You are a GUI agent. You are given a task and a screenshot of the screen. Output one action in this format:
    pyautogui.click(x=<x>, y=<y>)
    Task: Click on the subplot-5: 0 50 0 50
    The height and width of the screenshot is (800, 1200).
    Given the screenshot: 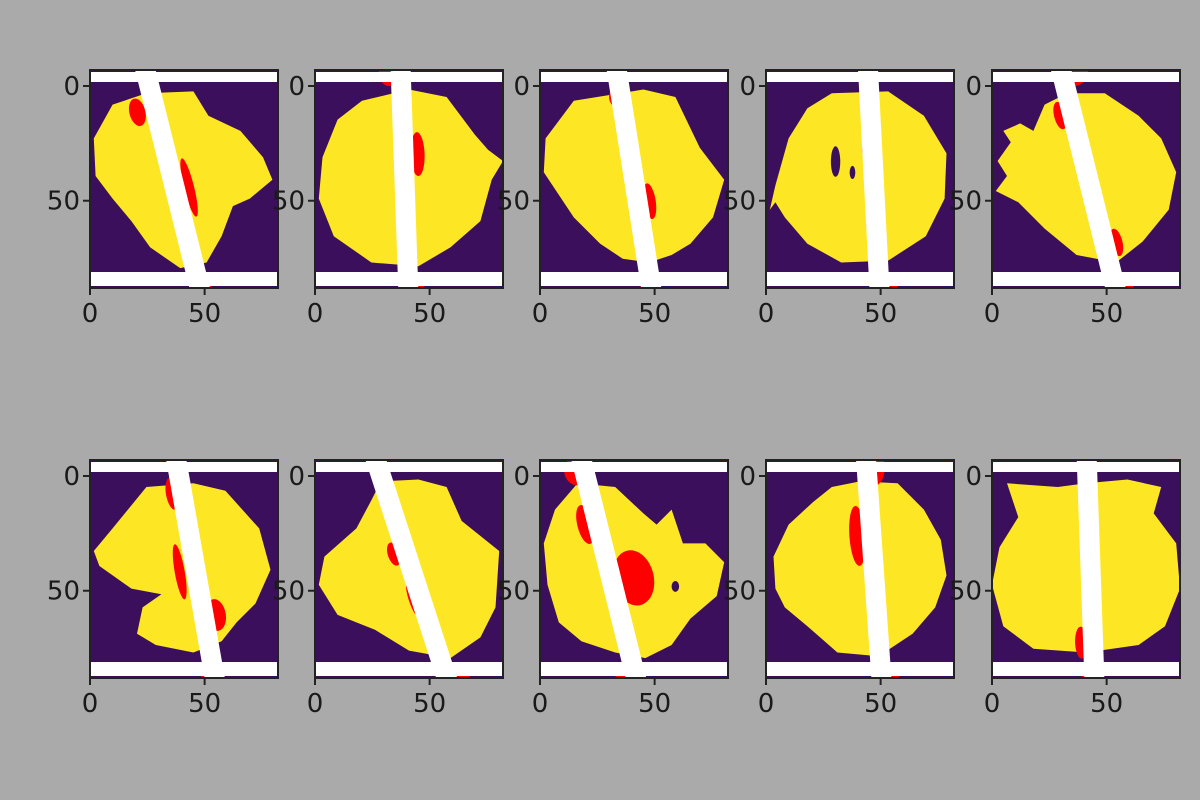 What is the action you would take?
    pyautogui.click(x=1065, y=199)
    